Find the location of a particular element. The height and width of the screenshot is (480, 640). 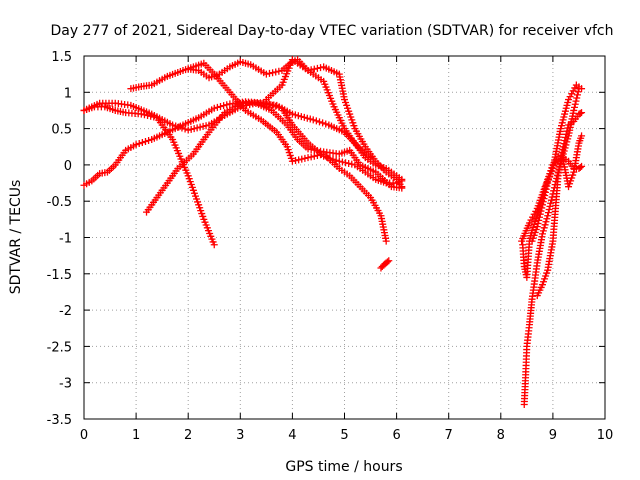

y-tick-label: -1.5 is located at coordinates (59, 275).